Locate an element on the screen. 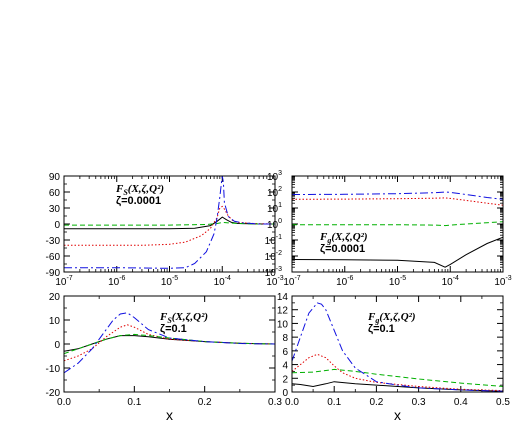  y-tick-label: 10-1 is located at coordinates (273, 240).